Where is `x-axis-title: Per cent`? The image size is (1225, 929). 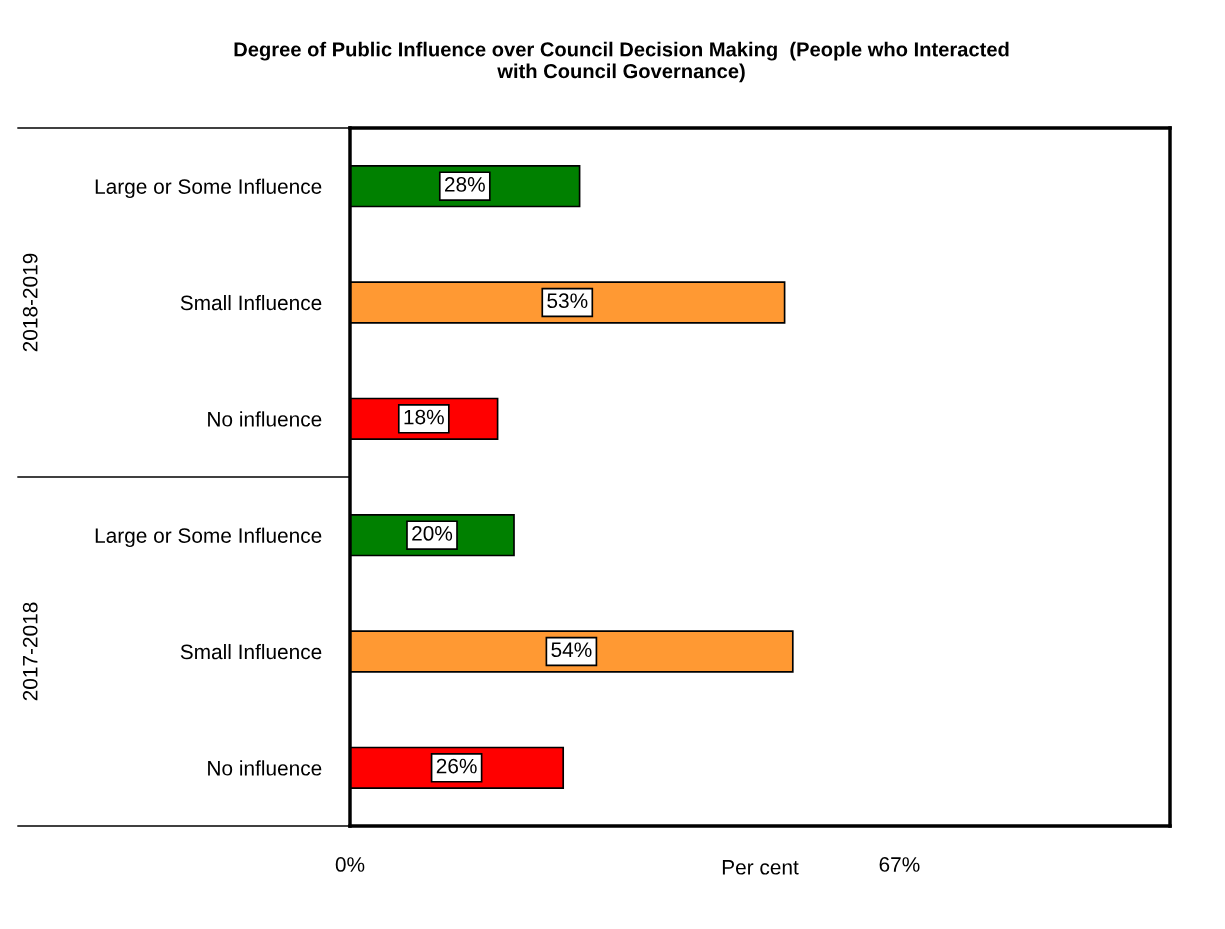
x-axis-title: Per cent is located at coordinates (760, 867).